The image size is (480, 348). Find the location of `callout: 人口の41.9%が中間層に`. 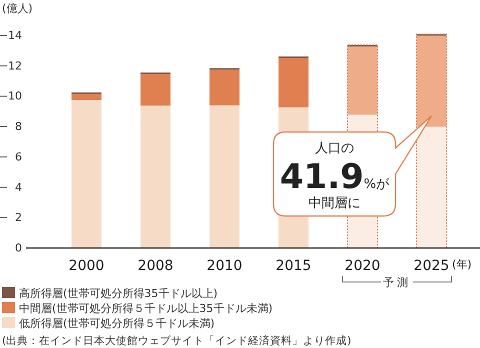

callout: 人口の41.9%が中間層に is located at coordinates (352, 166).